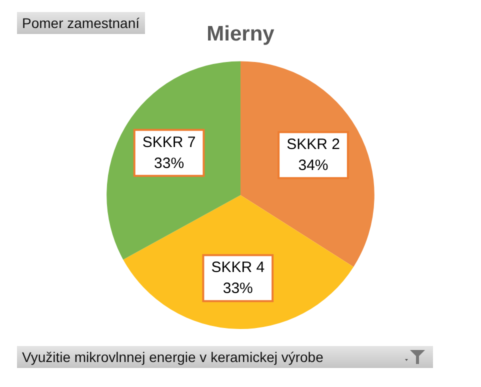  I want to click on text: Využitie mikrovlnnej energie v keramickej výrobe, so click(173, 357).